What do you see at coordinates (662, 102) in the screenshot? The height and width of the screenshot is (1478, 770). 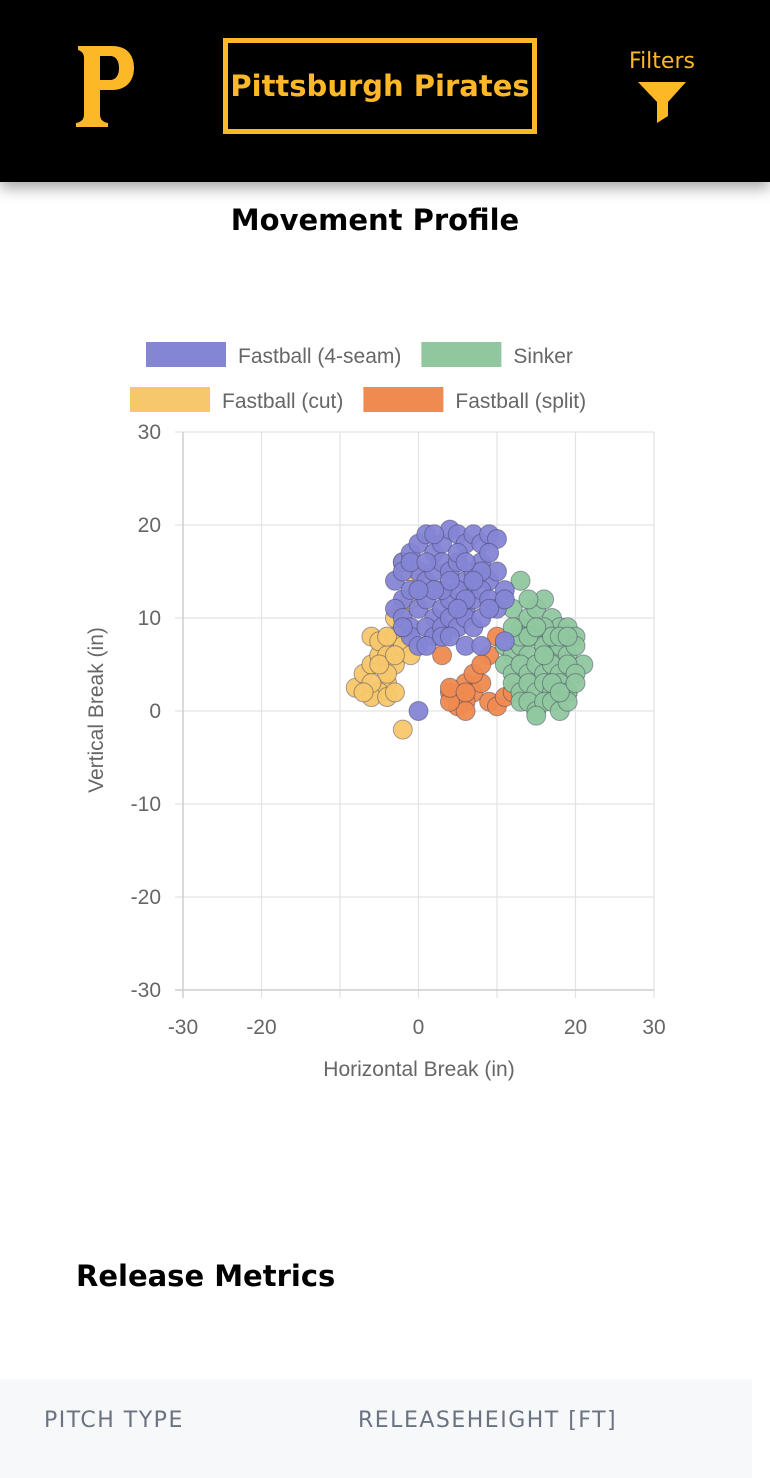 I see `funnel-icon` at bounding box center [662, 102].